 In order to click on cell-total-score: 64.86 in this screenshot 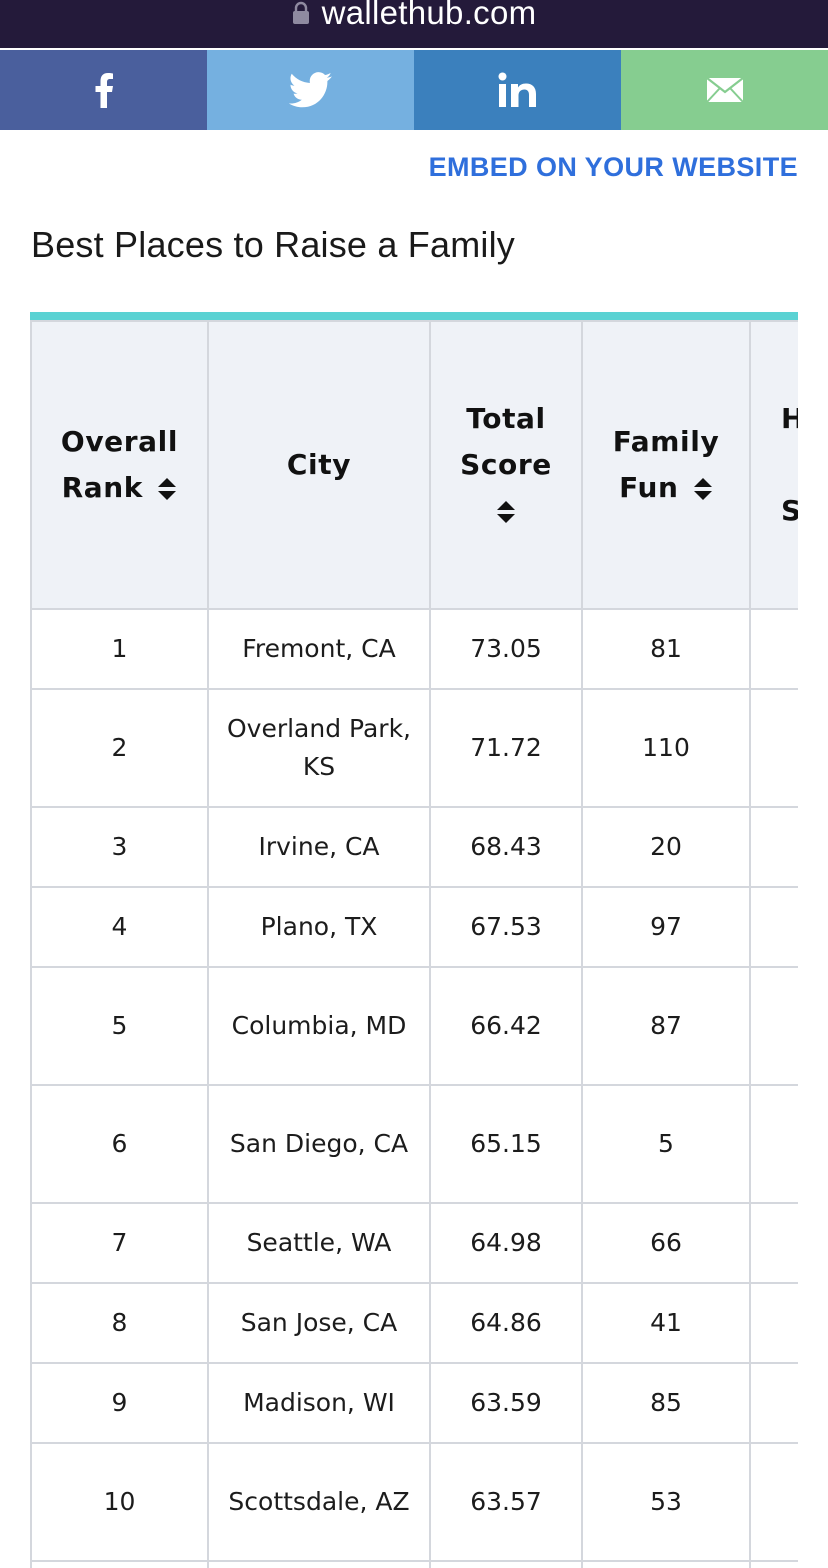, I will do `click(506, 1323)`.